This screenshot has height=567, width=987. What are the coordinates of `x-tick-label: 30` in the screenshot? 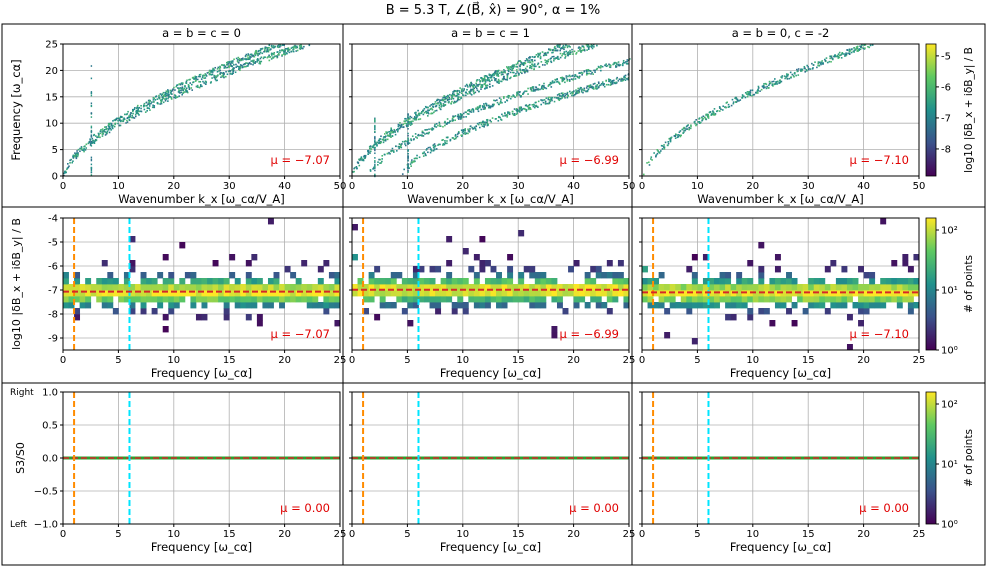 It's located at (518, 186).